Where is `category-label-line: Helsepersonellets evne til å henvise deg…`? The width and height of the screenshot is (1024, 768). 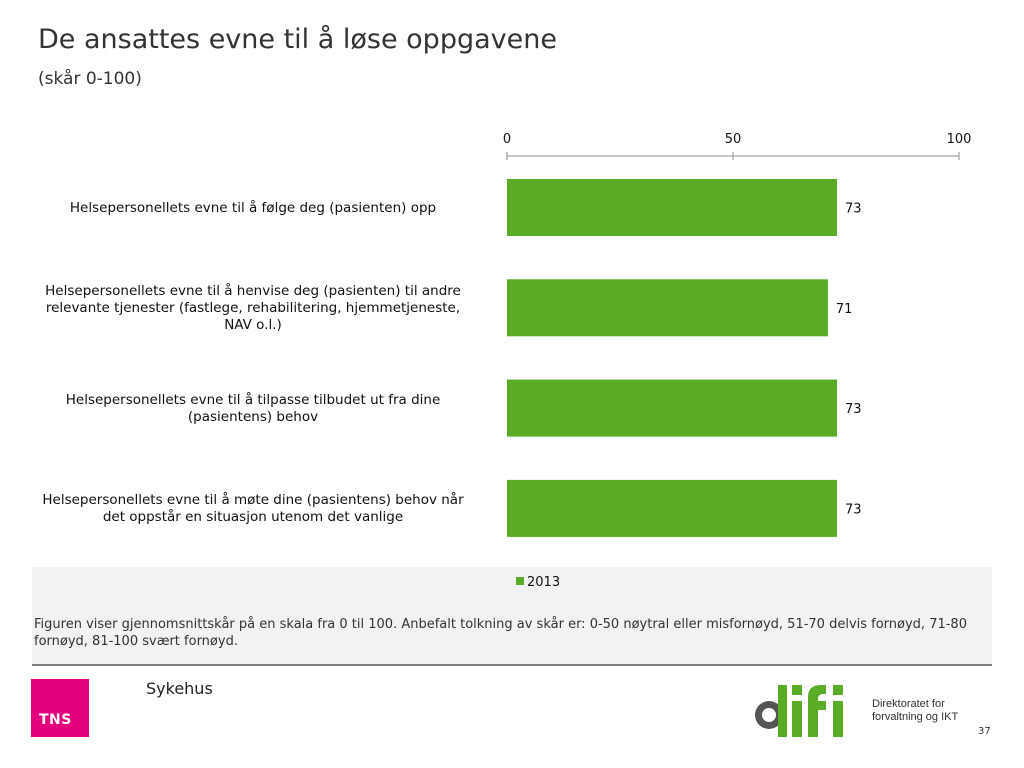 category-label-line: Helsepersonellets evne til å henvise deg… is located at coordinates (253, 291).